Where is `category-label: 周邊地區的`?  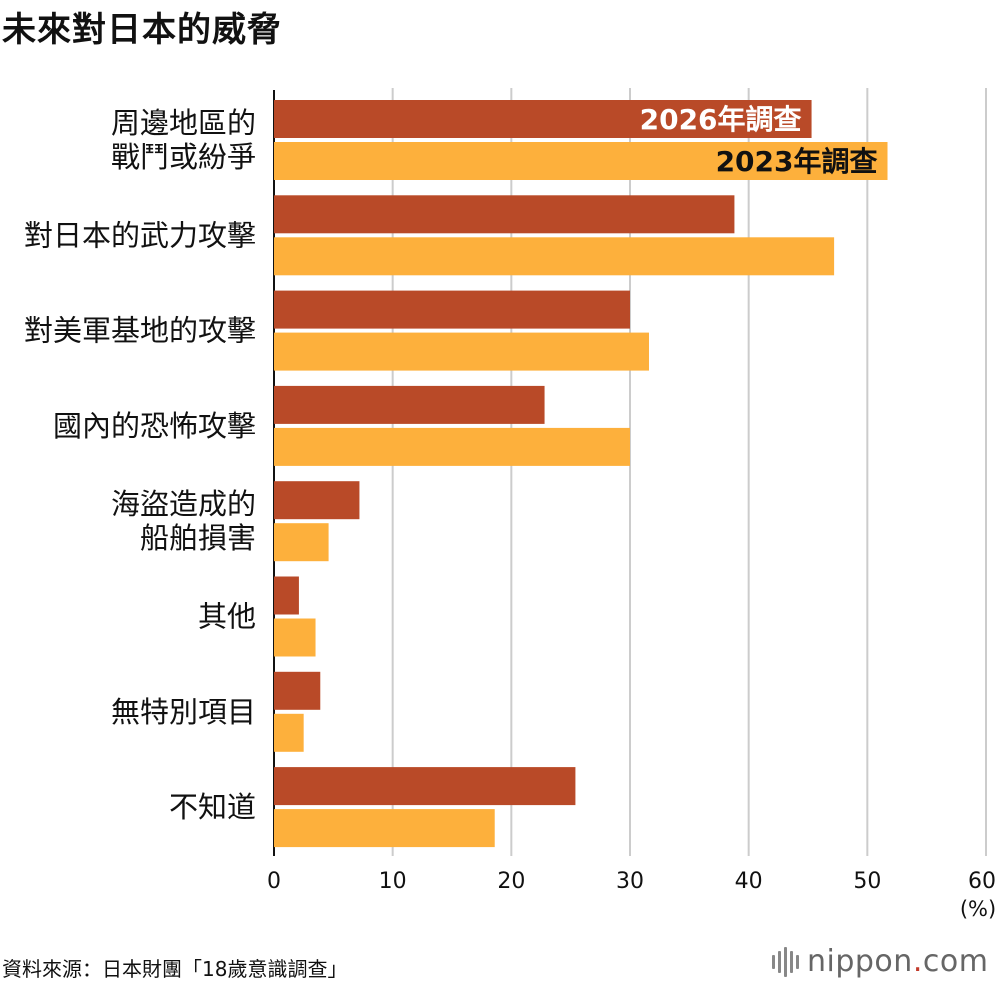 category-label: 周邊地區的 is located at coordinates (183, 123).